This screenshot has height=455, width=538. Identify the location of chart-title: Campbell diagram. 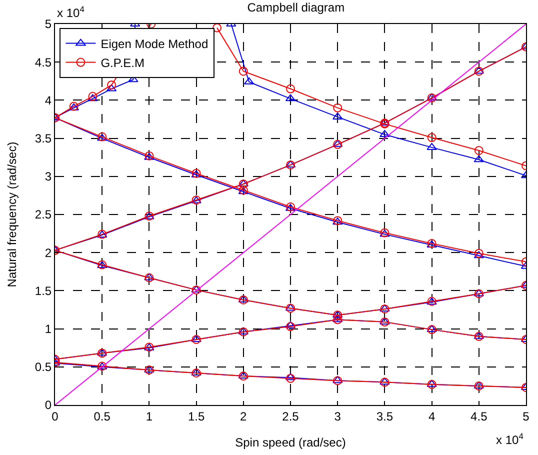
(296, 7).